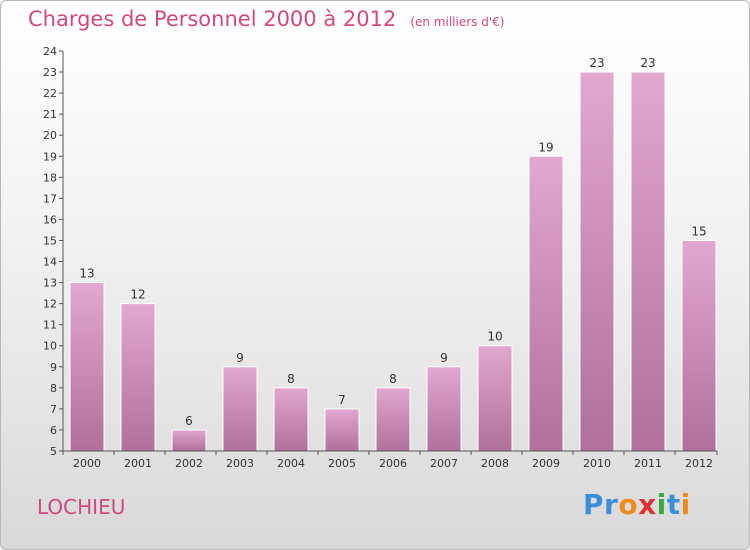 The width and height of the screenshot is (750, 550). What do you see at coordinates (50, 346) in the screenshot?
I see `y-tick-label: 10` at bounding box center [50, 346].